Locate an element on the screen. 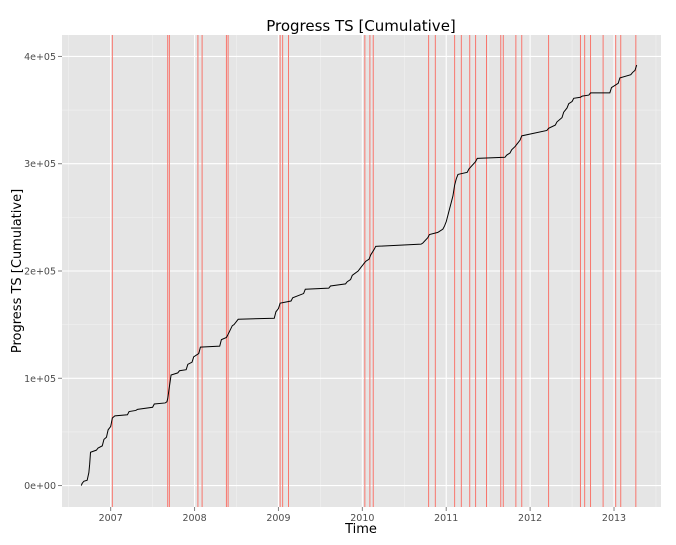 Image resolution: width=676 pixels, height=545 pixels. x-axis-ticks: 2007 2008 2009 2010 2011 2012 2013 is located at coordinates (362, 515).